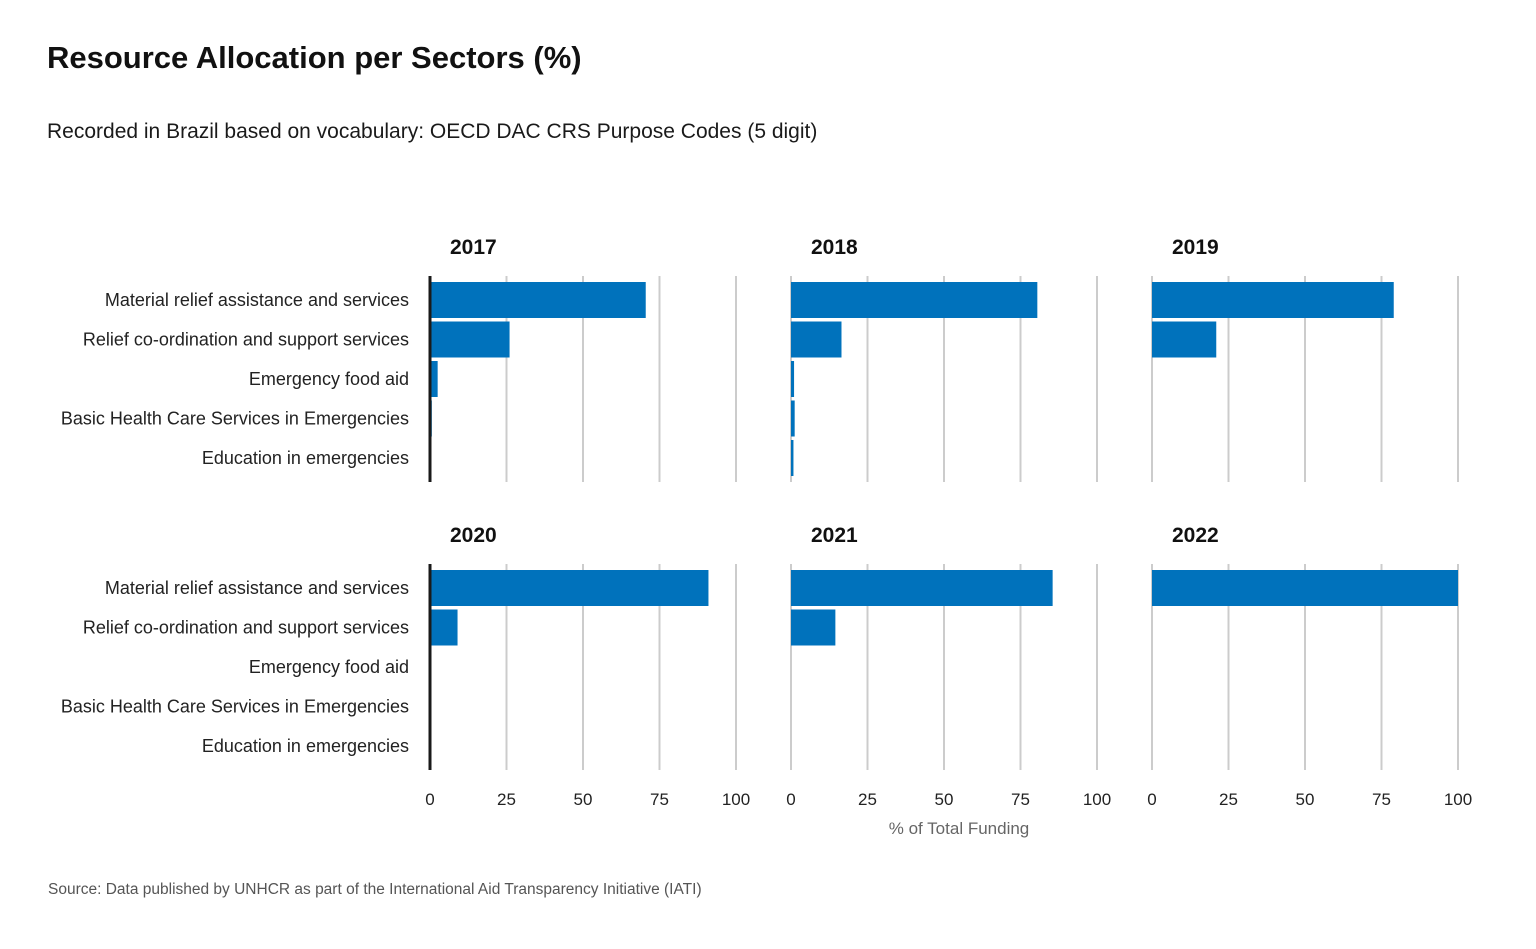  Describe the element at coordinates (473, 535) in the screenshot. I see `panel-title-2020: 2020` at that location.